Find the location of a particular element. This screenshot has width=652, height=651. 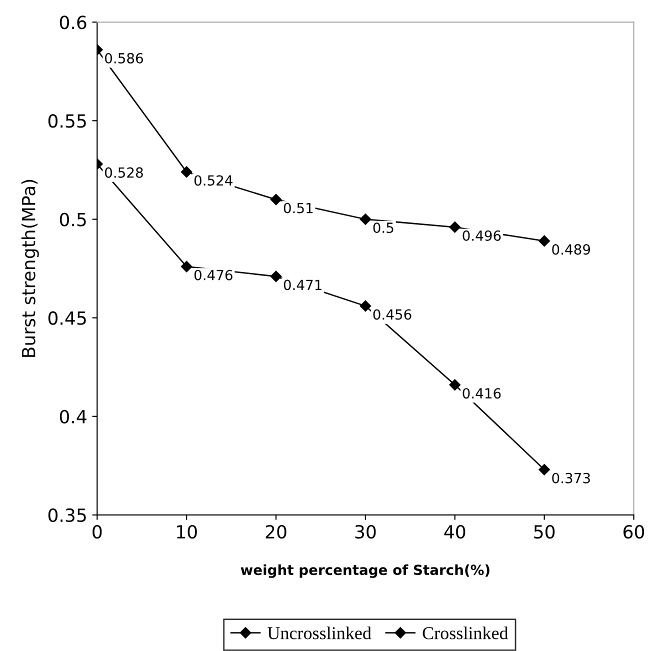

data-label: 0.586 is located at coordinates (124, 58).